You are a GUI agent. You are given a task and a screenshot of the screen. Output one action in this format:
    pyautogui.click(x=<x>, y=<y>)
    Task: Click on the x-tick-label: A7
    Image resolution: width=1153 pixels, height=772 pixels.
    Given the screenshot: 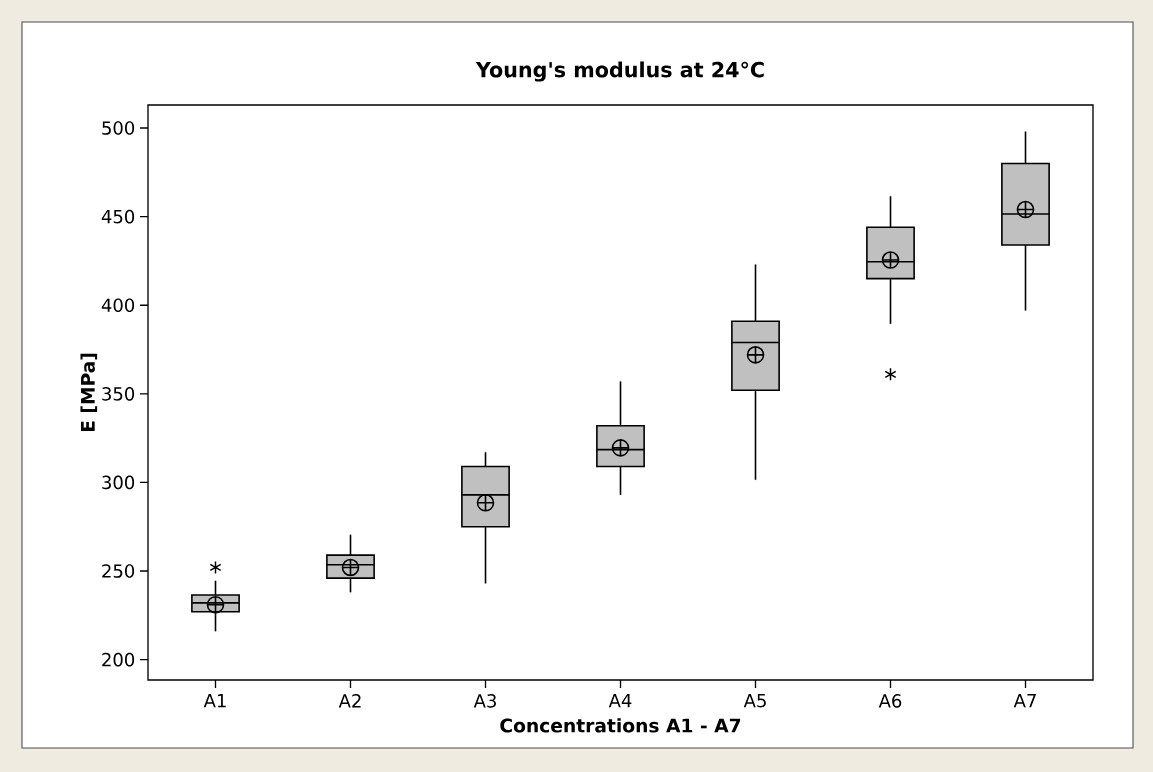 What is the action you would take?
    pyautogui.click(x=1024, y=701)
    